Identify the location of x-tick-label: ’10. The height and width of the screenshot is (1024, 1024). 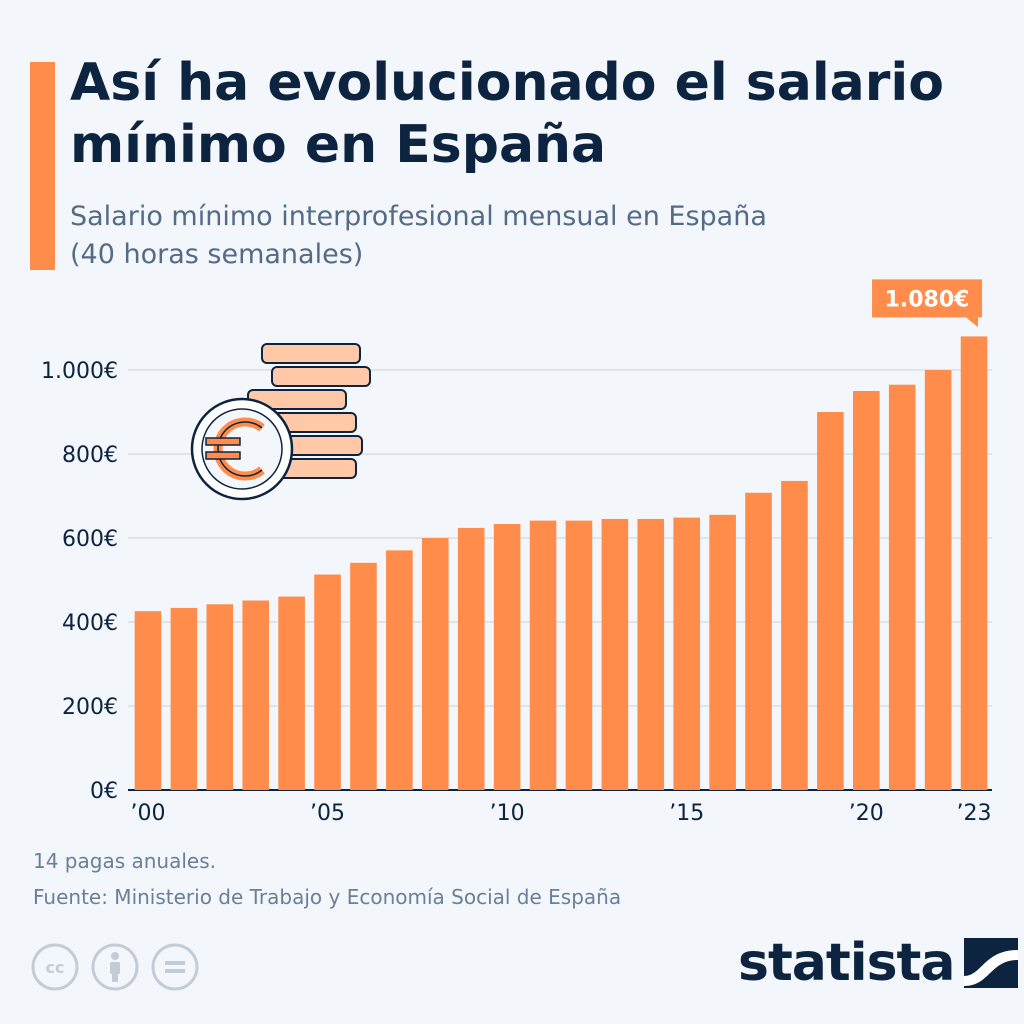
(507, 813).